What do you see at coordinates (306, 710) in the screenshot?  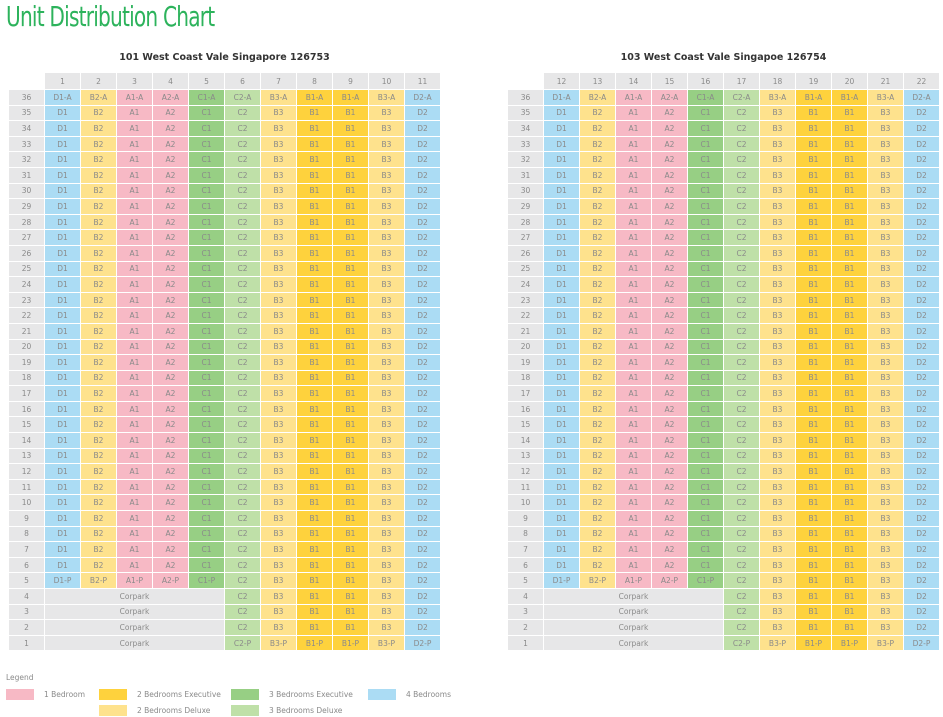 I see `legend-label: 3 Bedrooms Deluxe` at bounding box center [306, 710].